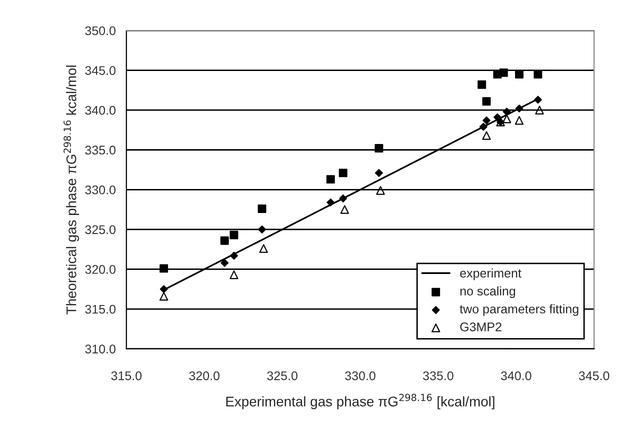  I want to click on legend-label: experiment, so click(491, 274).